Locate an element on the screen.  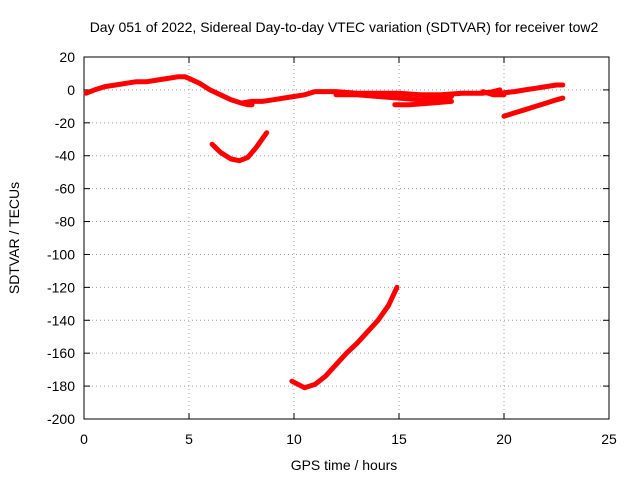
x-tick-labels: 0 5 10 15 20 25 is located at coordinates (348, 439).